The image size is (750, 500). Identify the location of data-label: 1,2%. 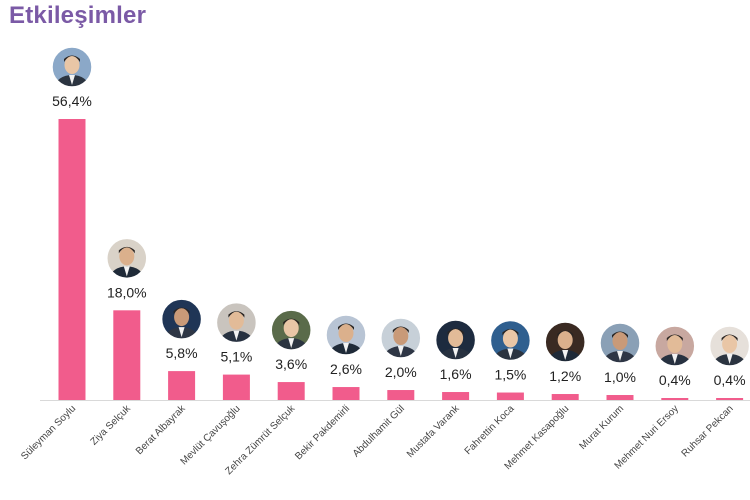
(565, 376).